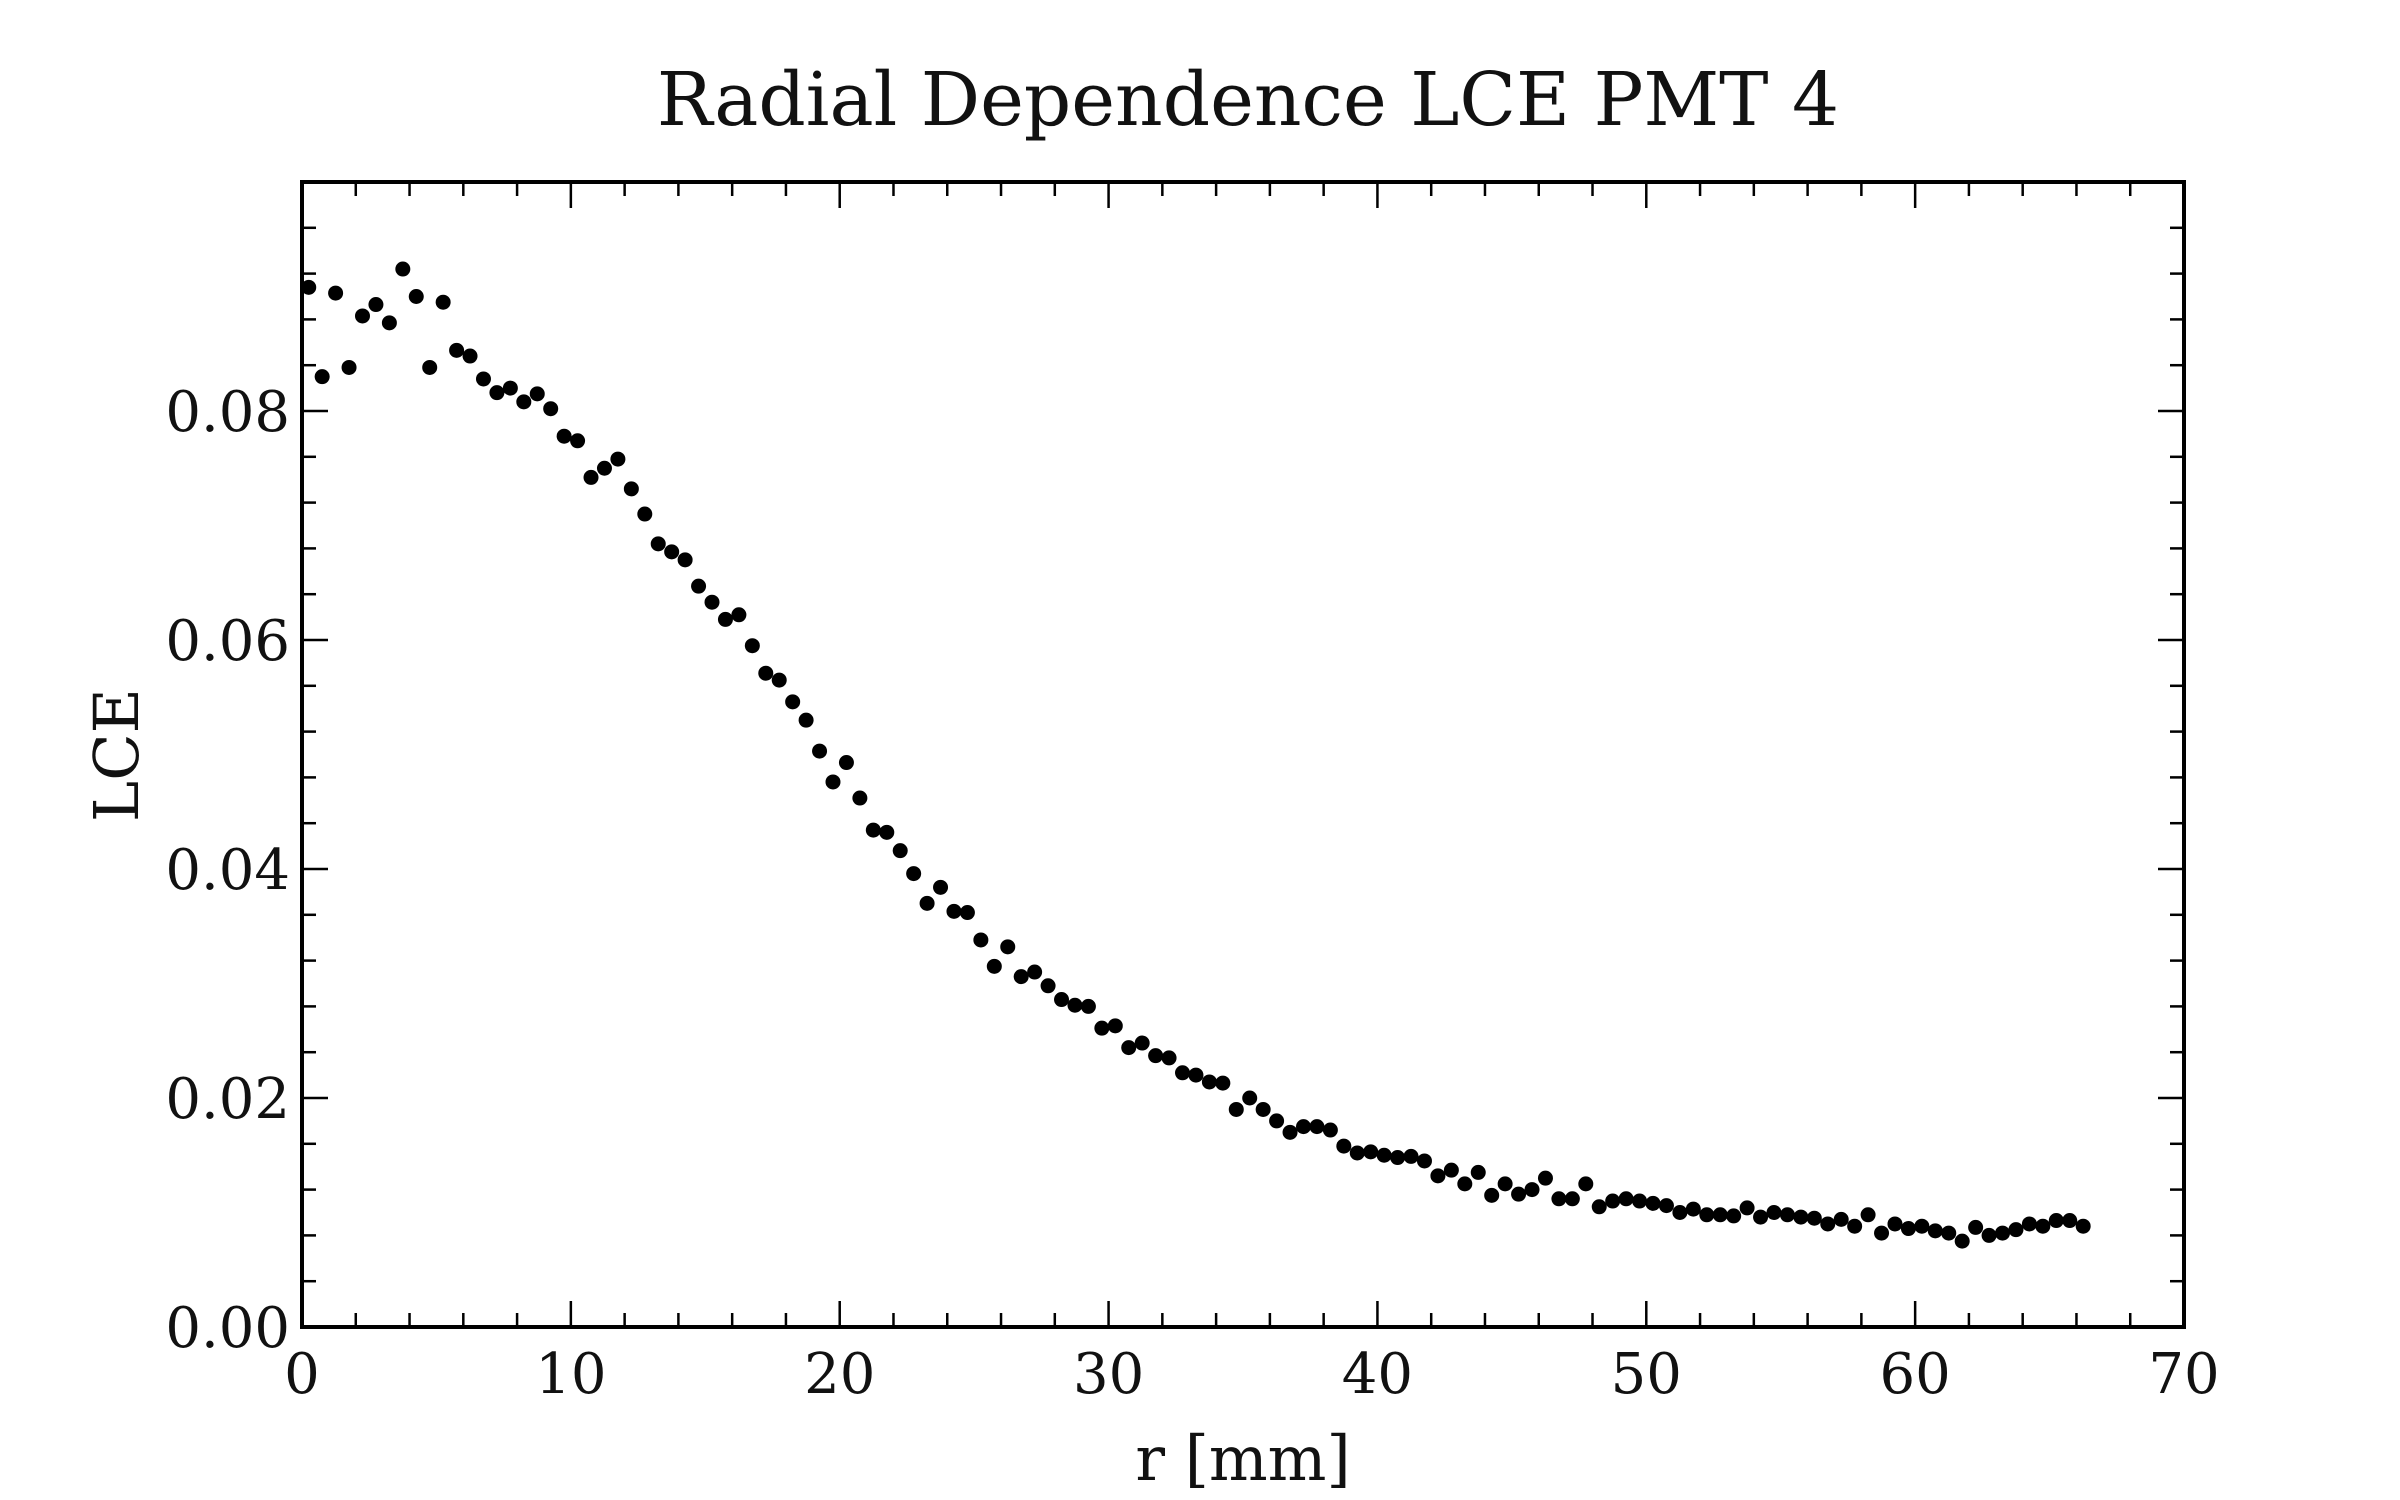 The image size is (2400, 1500). What do you see at coordinates (227, 870) in the screenshot?
I see `y-tick-label: 0.04` at bounding box center [227, 870].